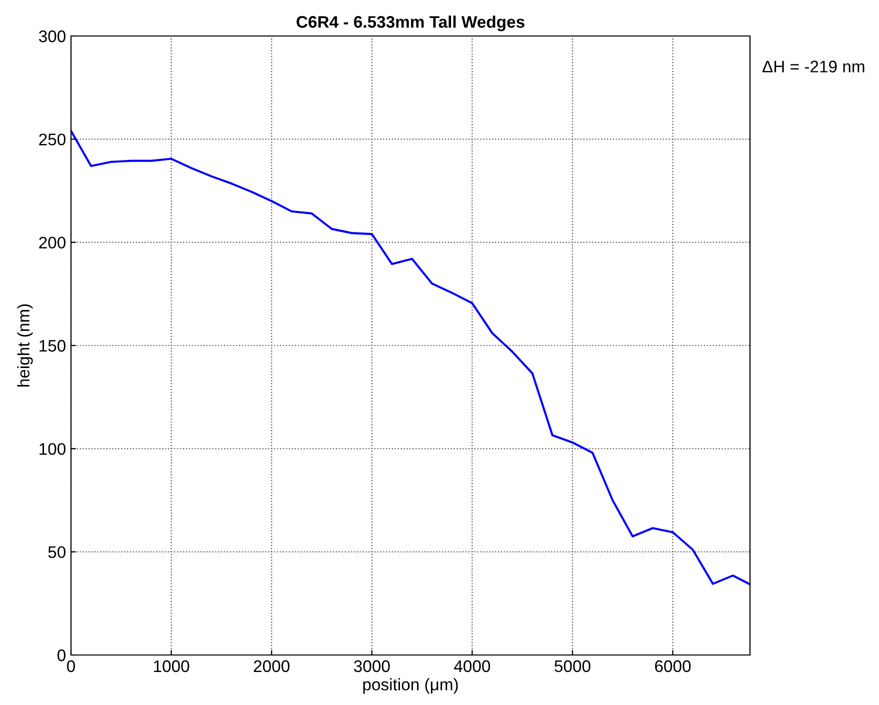 This screenshot has height=705, width=879. Describe the element at coordinates (572, 666) in the screenshot. I see `x-tick-label: 5000` at that location.